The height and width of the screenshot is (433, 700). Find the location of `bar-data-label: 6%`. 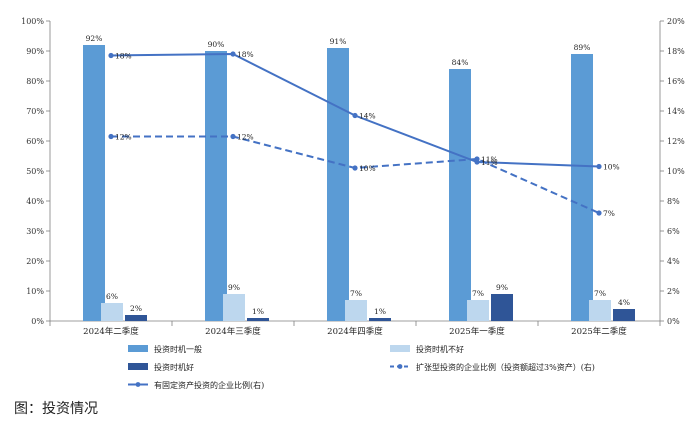

bar-data-label: 6% is located at coordinates (112, 296).